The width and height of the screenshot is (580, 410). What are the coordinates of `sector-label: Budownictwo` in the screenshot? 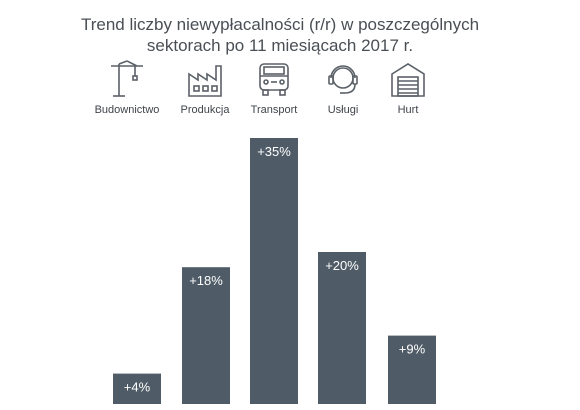 It's located at (127, 110).